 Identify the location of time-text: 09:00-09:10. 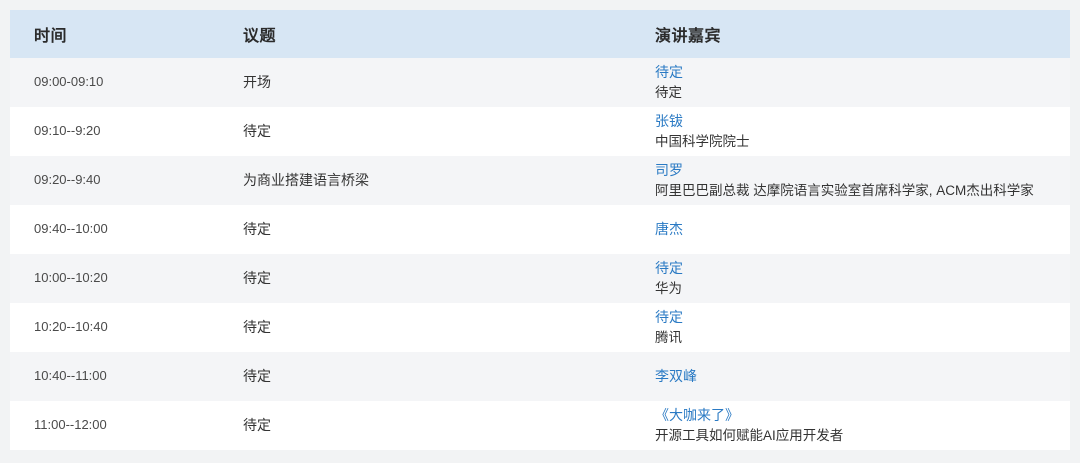
(69, 82).